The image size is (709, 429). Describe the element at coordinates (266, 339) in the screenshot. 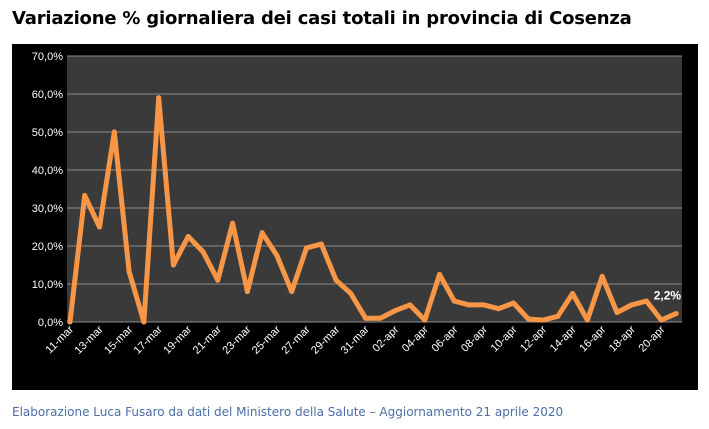

I see `x-tick-label: 25-mar` at that location.